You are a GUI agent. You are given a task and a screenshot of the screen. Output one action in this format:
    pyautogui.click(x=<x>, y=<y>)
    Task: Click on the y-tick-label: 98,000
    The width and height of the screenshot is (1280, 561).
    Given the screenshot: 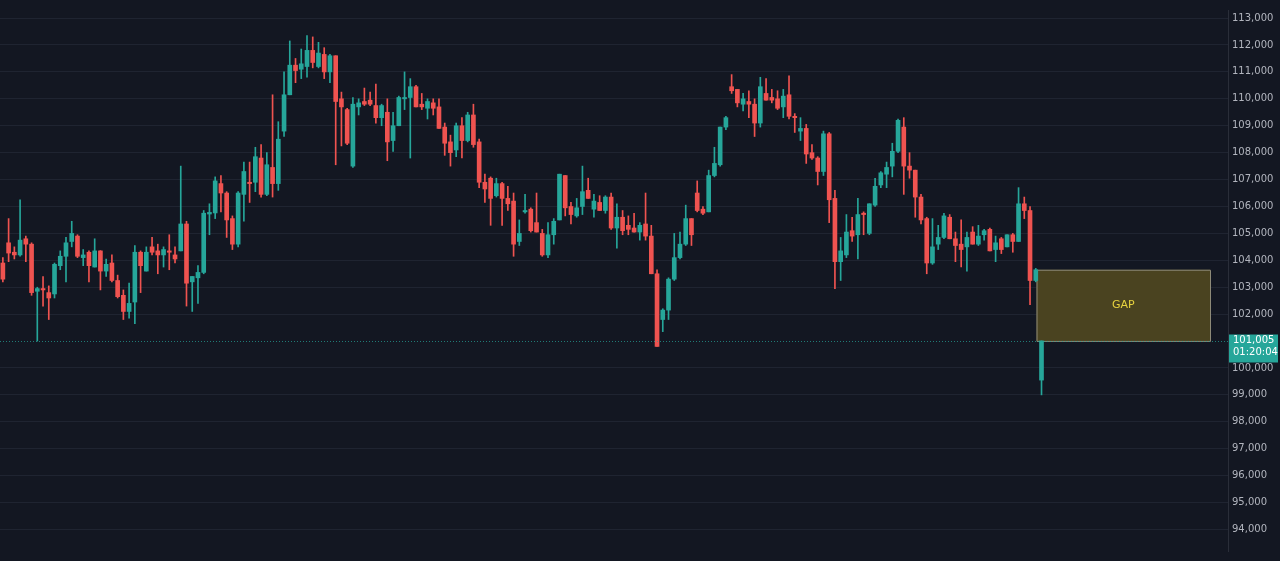 What is the action you would take?
    pyautogui.click(x=1249, y=421)
    